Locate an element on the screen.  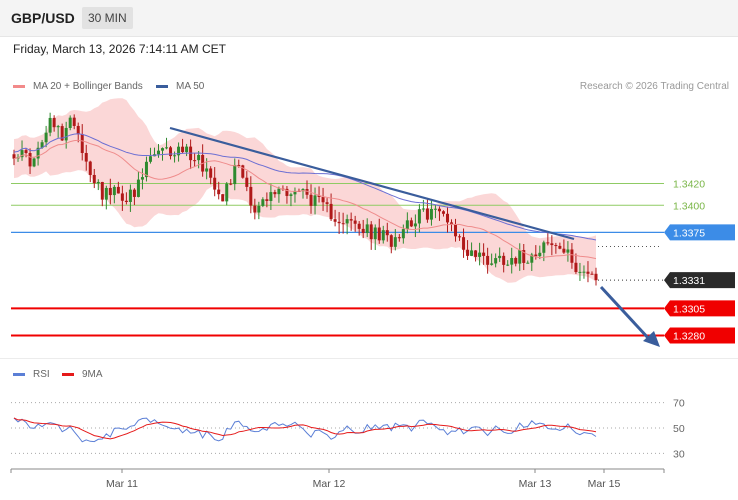
datetime-label: Friday, March 13, 2026 7:14:11 AM CET is located at coordinates (119, 49).